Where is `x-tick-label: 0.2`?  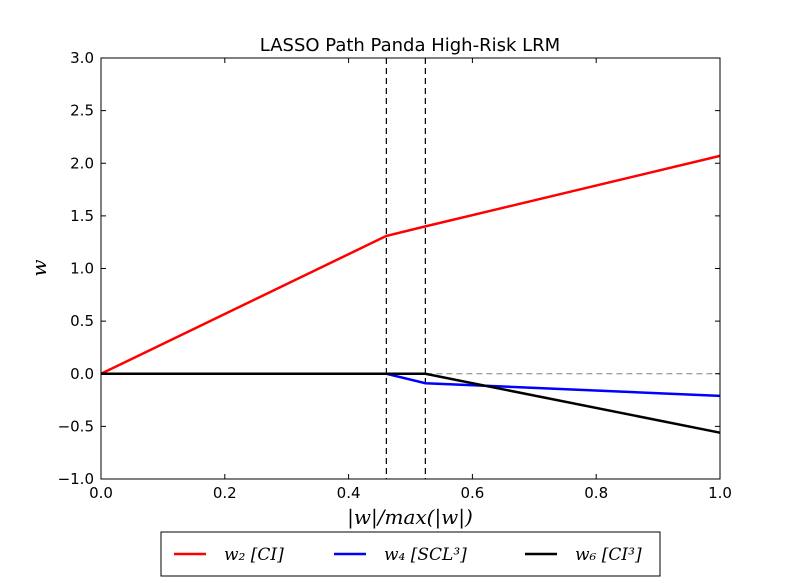
x-tick-label: 0.2 is located at coordinates (225, 493).